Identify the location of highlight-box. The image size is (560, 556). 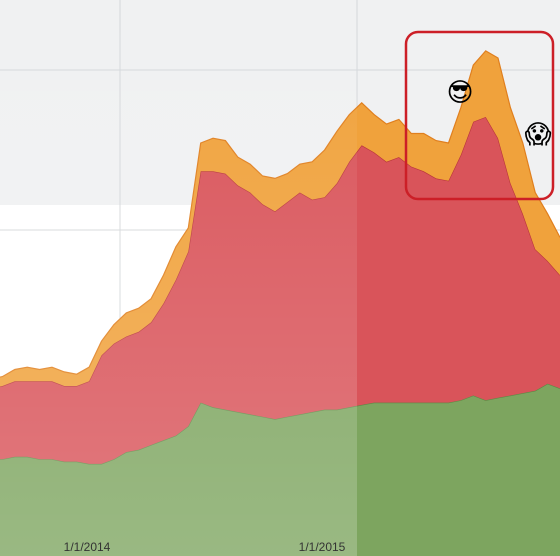
(479, 115).